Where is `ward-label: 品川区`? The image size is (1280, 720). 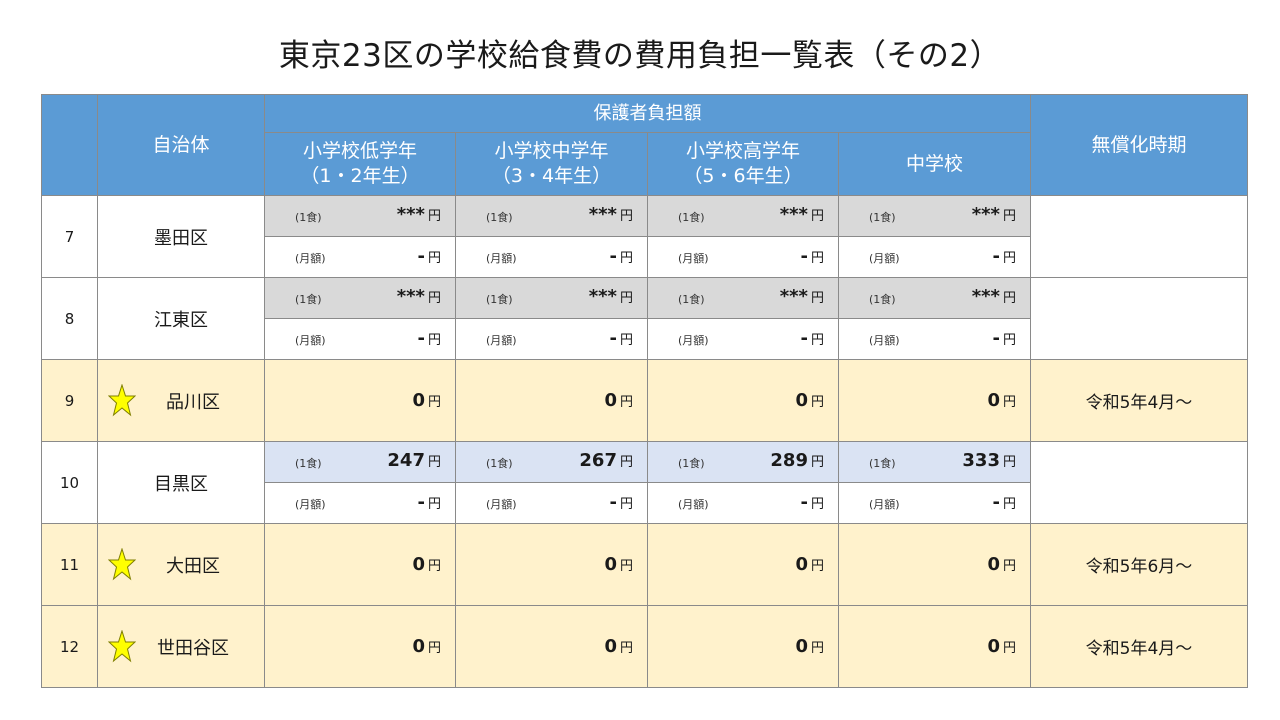 ward-label: 品川区 is located at coordinates (193, 402).